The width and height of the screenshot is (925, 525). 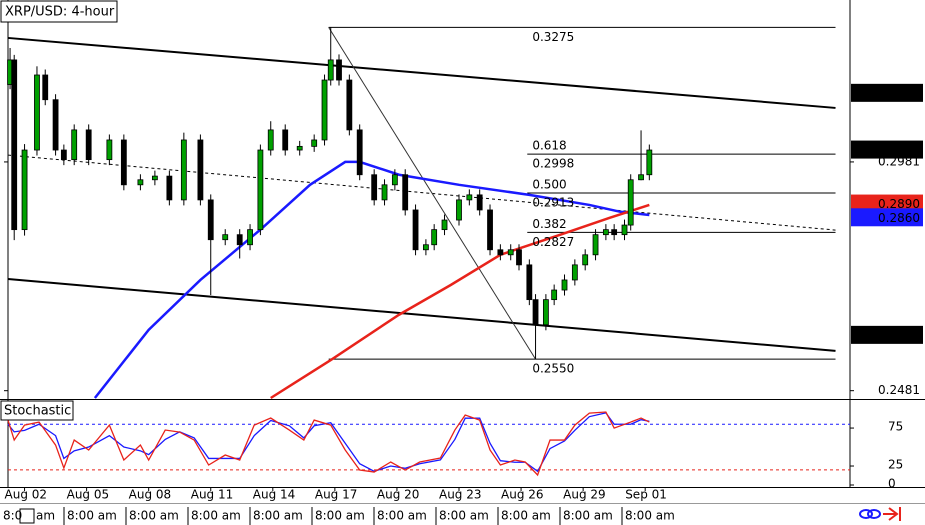 What do you see at coordinates (646, 495) in the screenshot?
I see `x-tick-label: Sep 01` at bounding box center [646, 495].